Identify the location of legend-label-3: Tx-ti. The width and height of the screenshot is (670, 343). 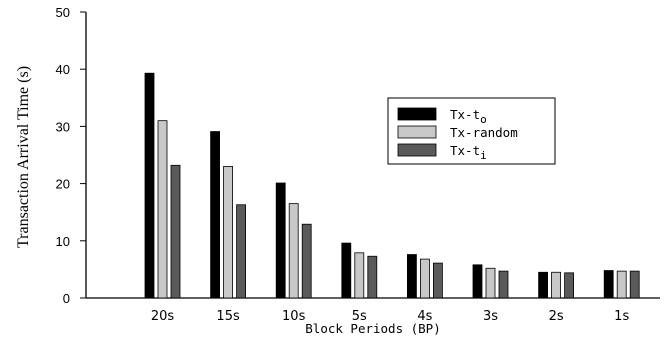
(468, 152).